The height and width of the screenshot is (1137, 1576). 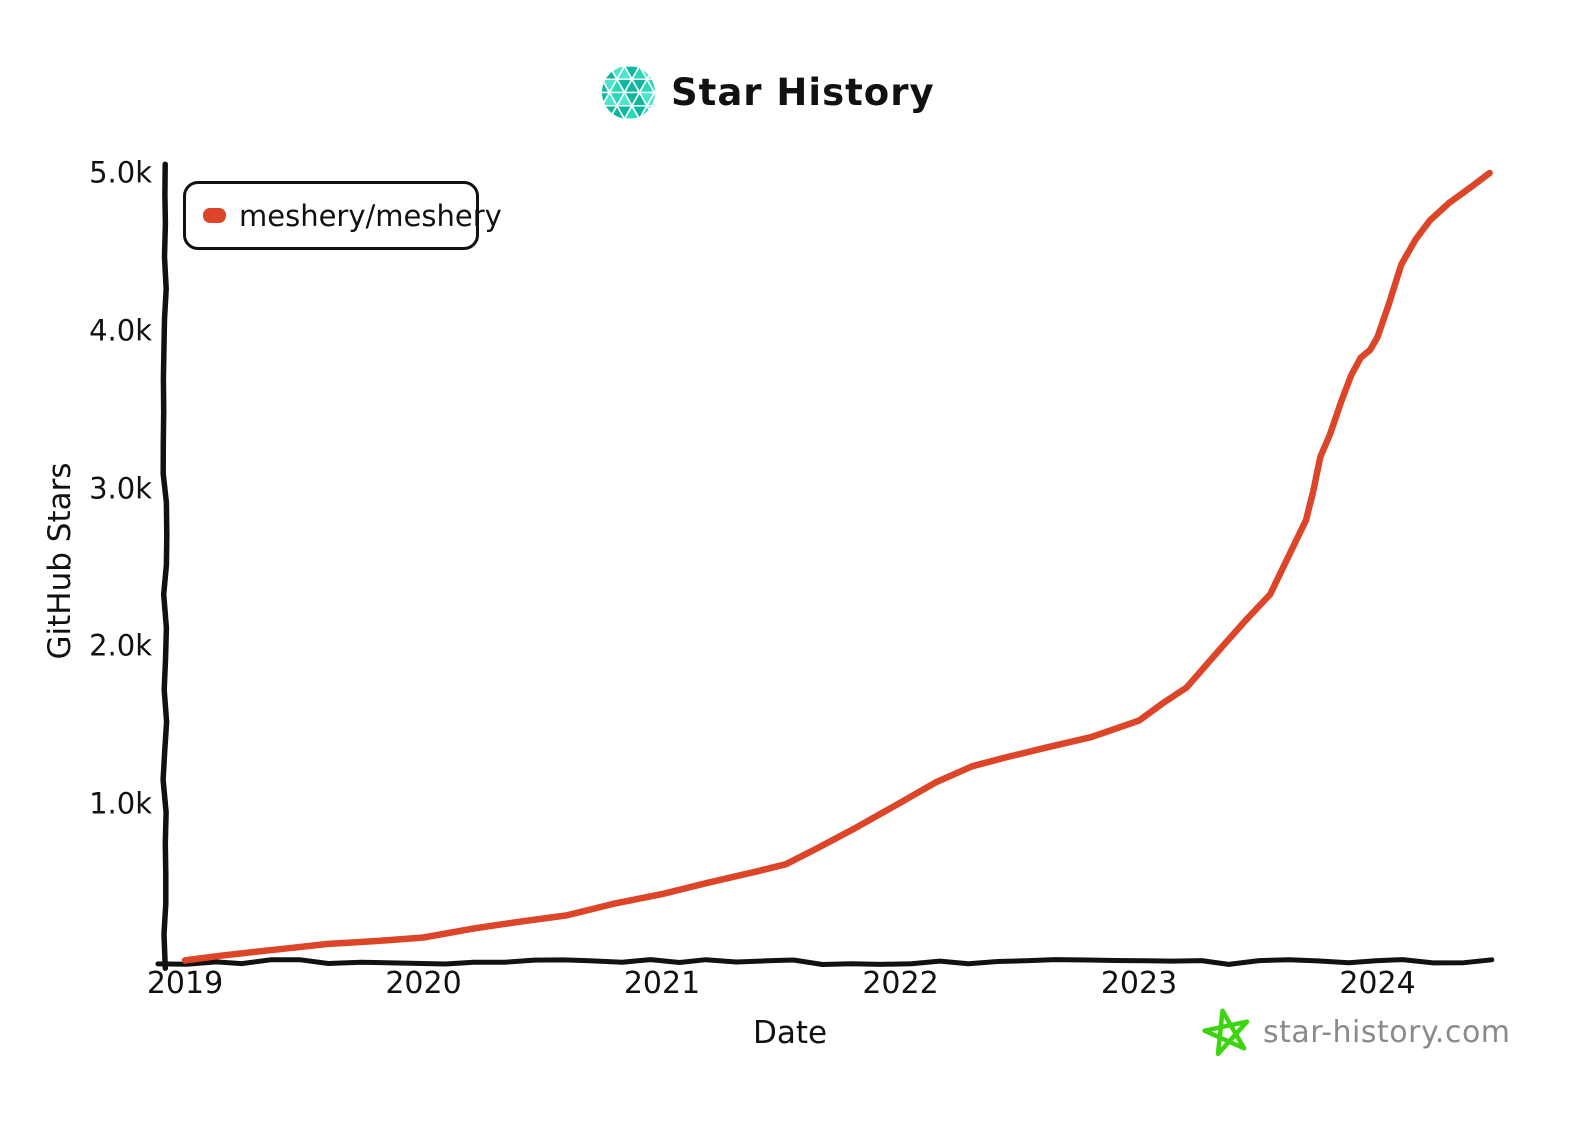 I want to click on y-tick-5.0k: 5.0k, so click(x=120, y=172).